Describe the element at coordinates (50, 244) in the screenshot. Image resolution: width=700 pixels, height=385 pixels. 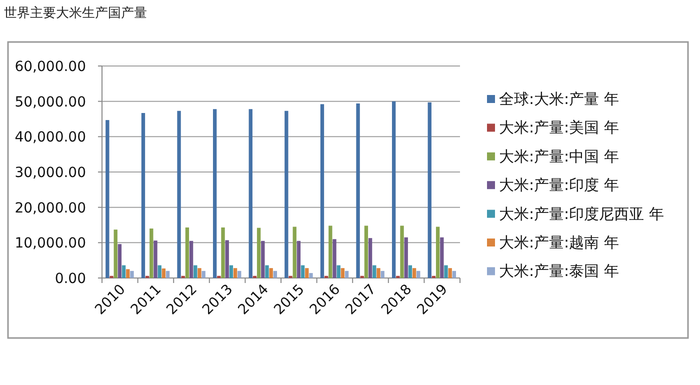
I see `y-tick-label: 10,000.00` at that location.